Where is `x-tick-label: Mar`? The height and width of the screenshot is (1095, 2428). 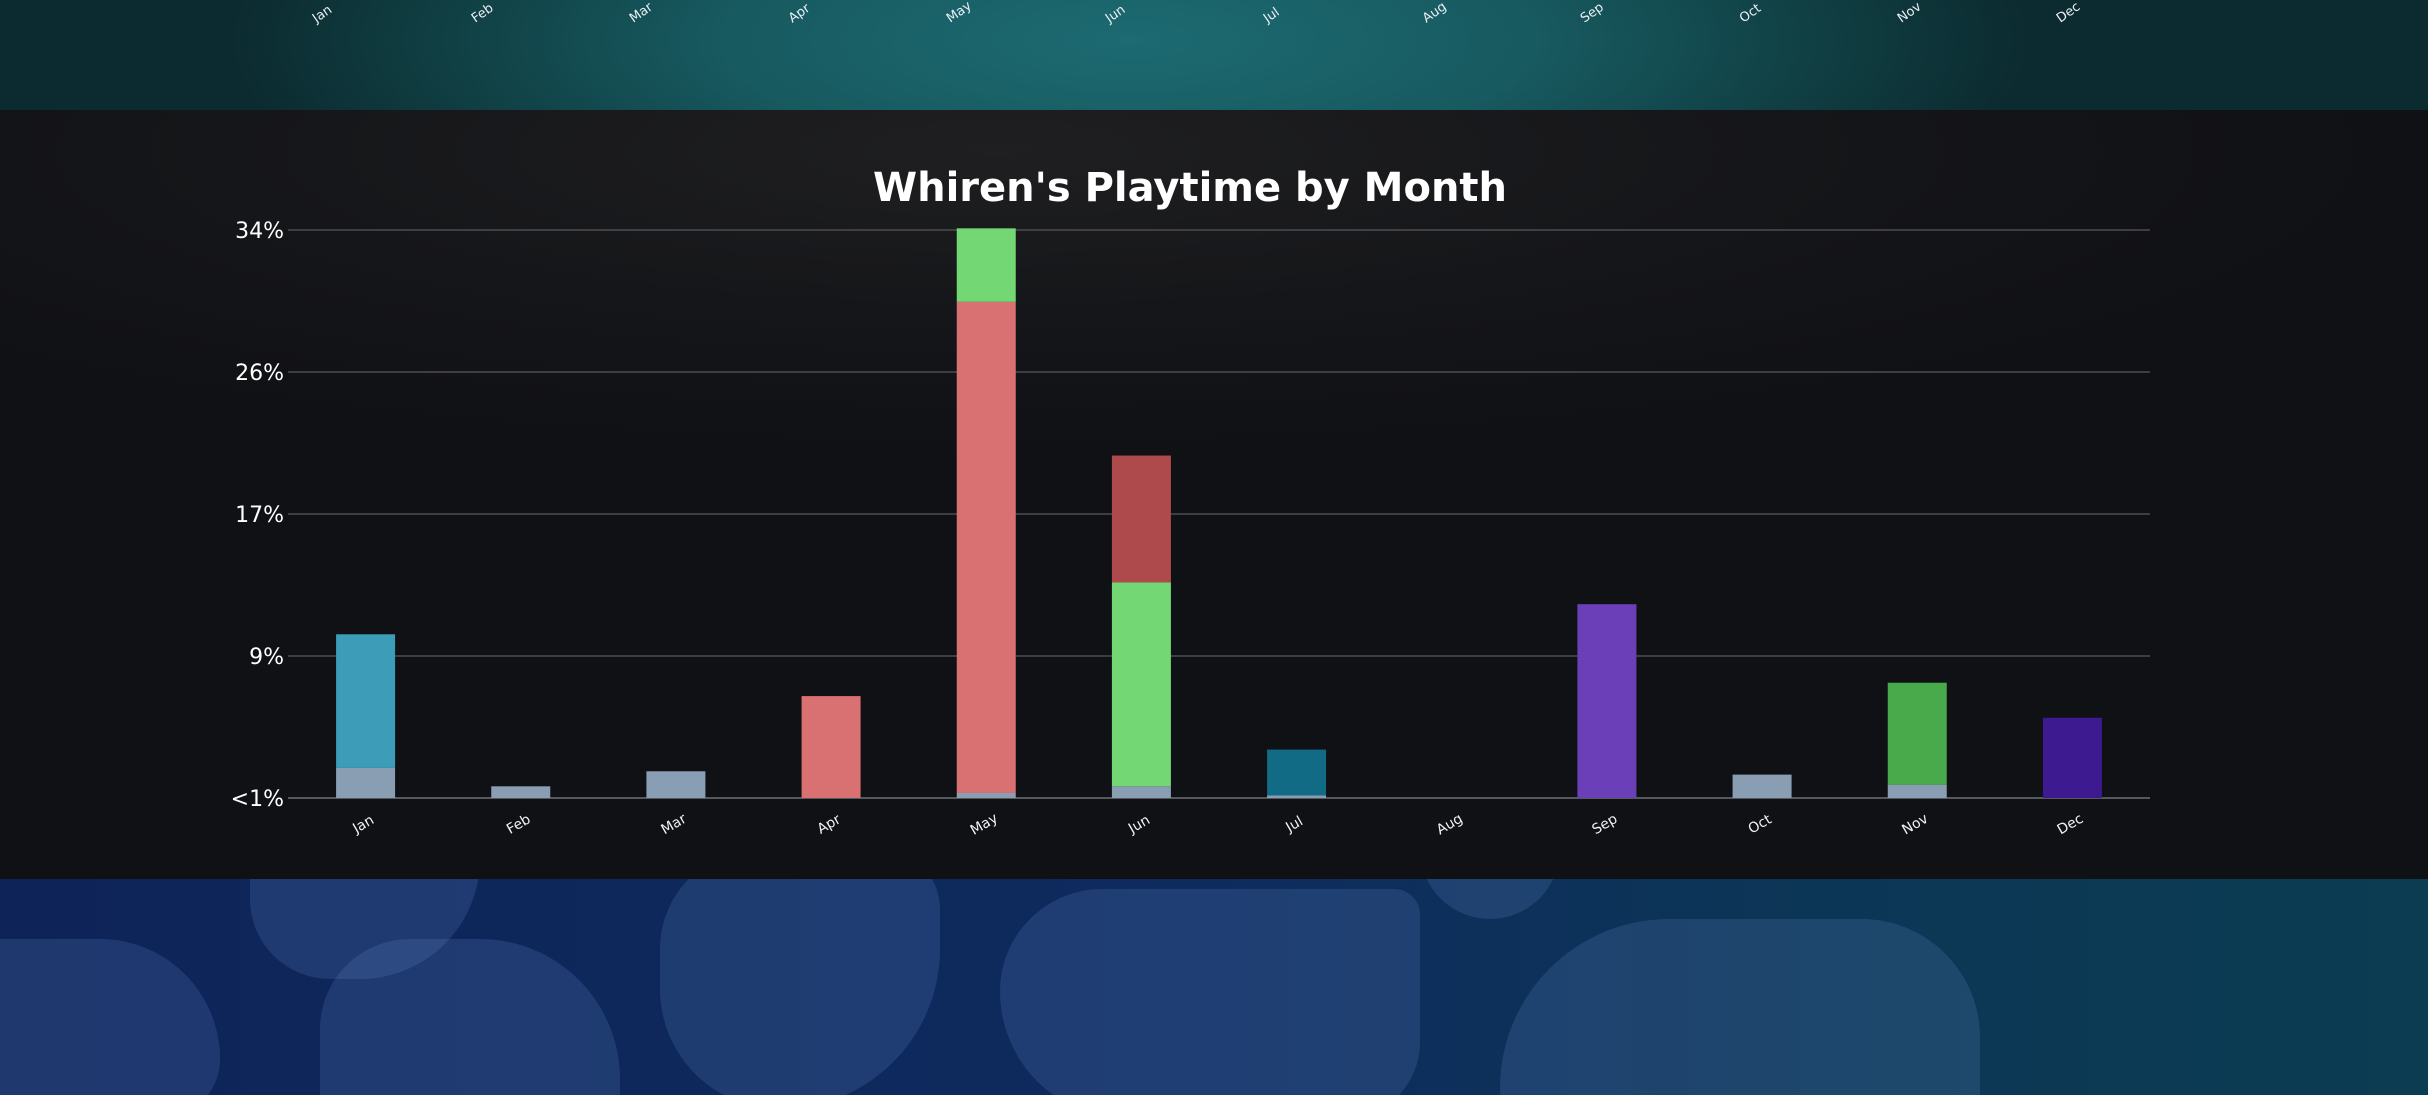 x-tick-label: Mar is located at coordinates (673, 824).